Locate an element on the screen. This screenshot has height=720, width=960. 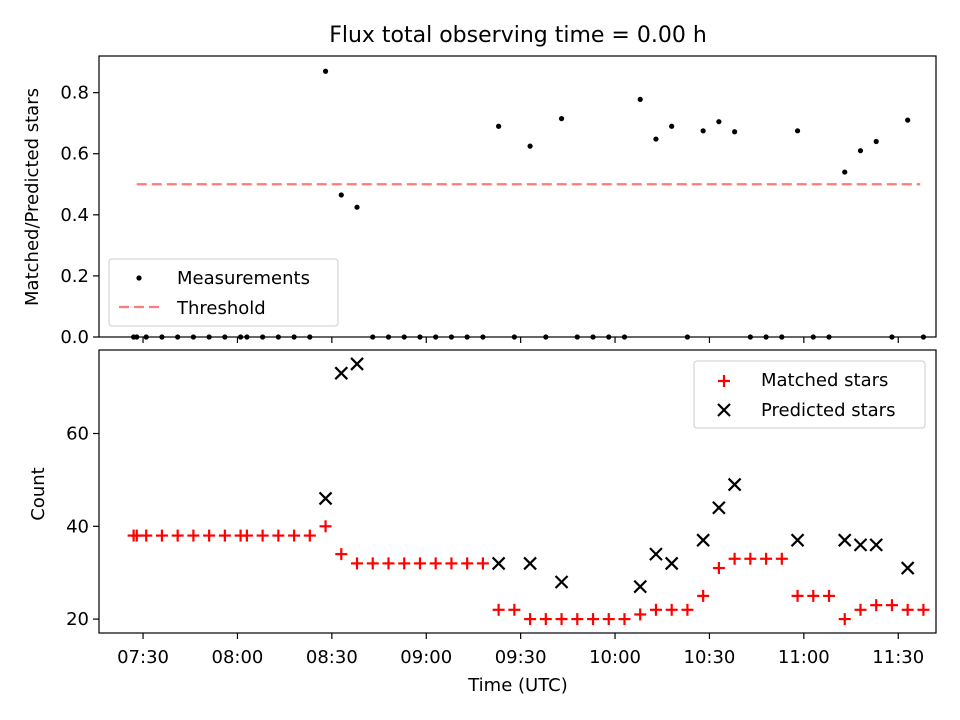
legend-matched-label: Matched stars is located at coordinates (824, 380).